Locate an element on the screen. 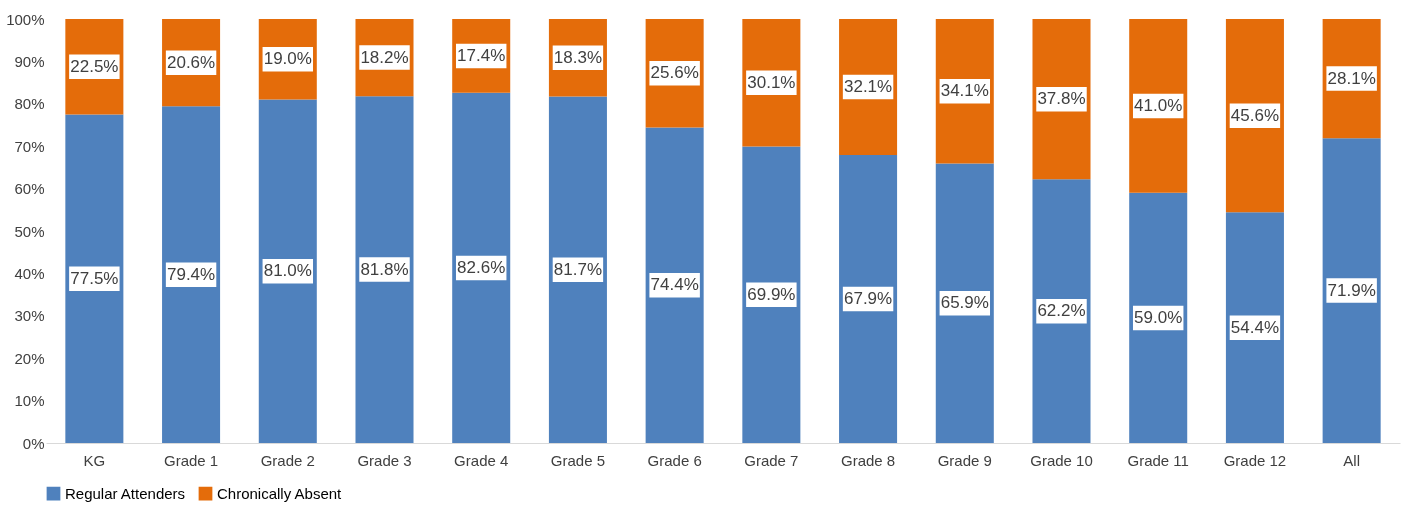 The width and height of the screenshot is (1405, 508). data-label: 18.3% is located at coordinates (578, 57).